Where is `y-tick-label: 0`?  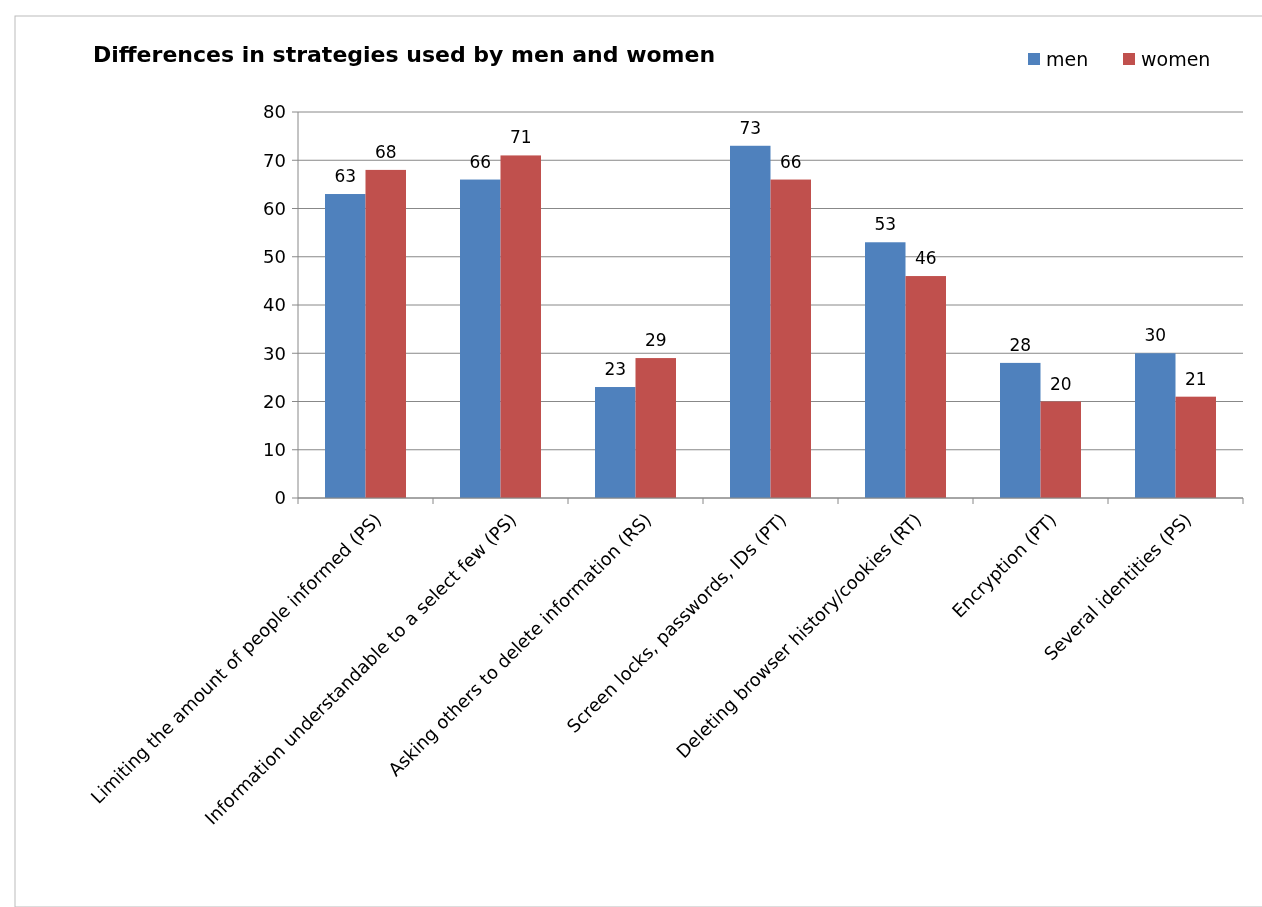
y-tick-label: 0 is located at coordinates (280, 498).